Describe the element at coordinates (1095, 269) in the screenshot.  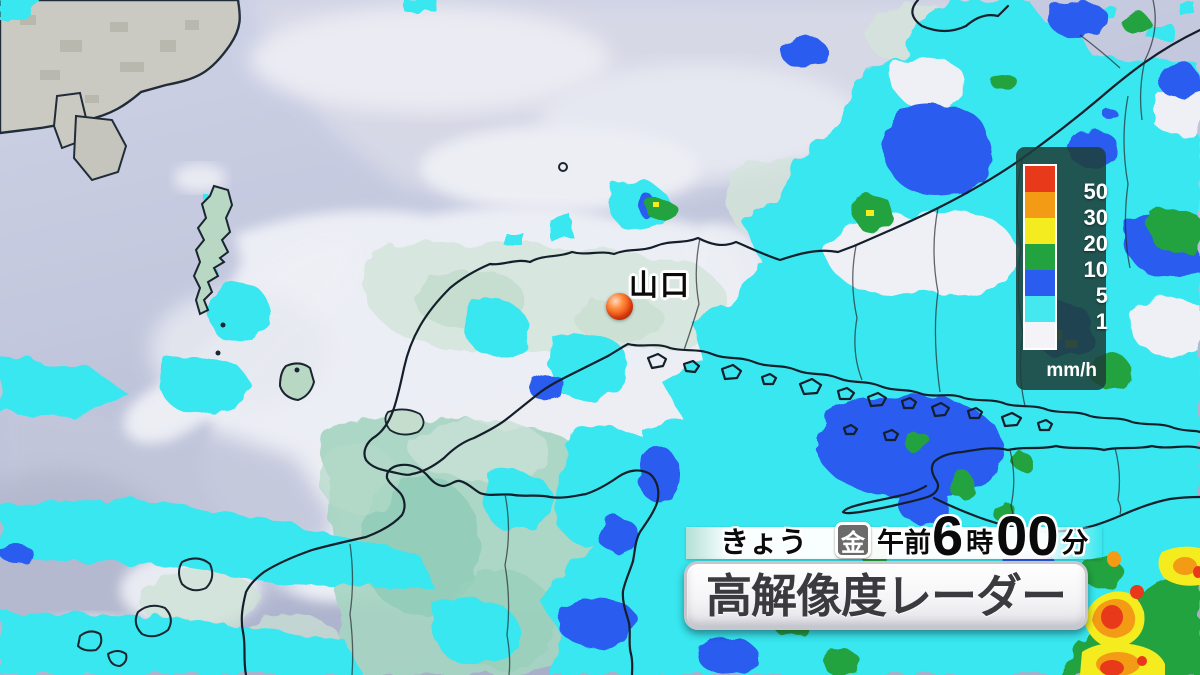
I see `legend-threshold: 10` at that location.